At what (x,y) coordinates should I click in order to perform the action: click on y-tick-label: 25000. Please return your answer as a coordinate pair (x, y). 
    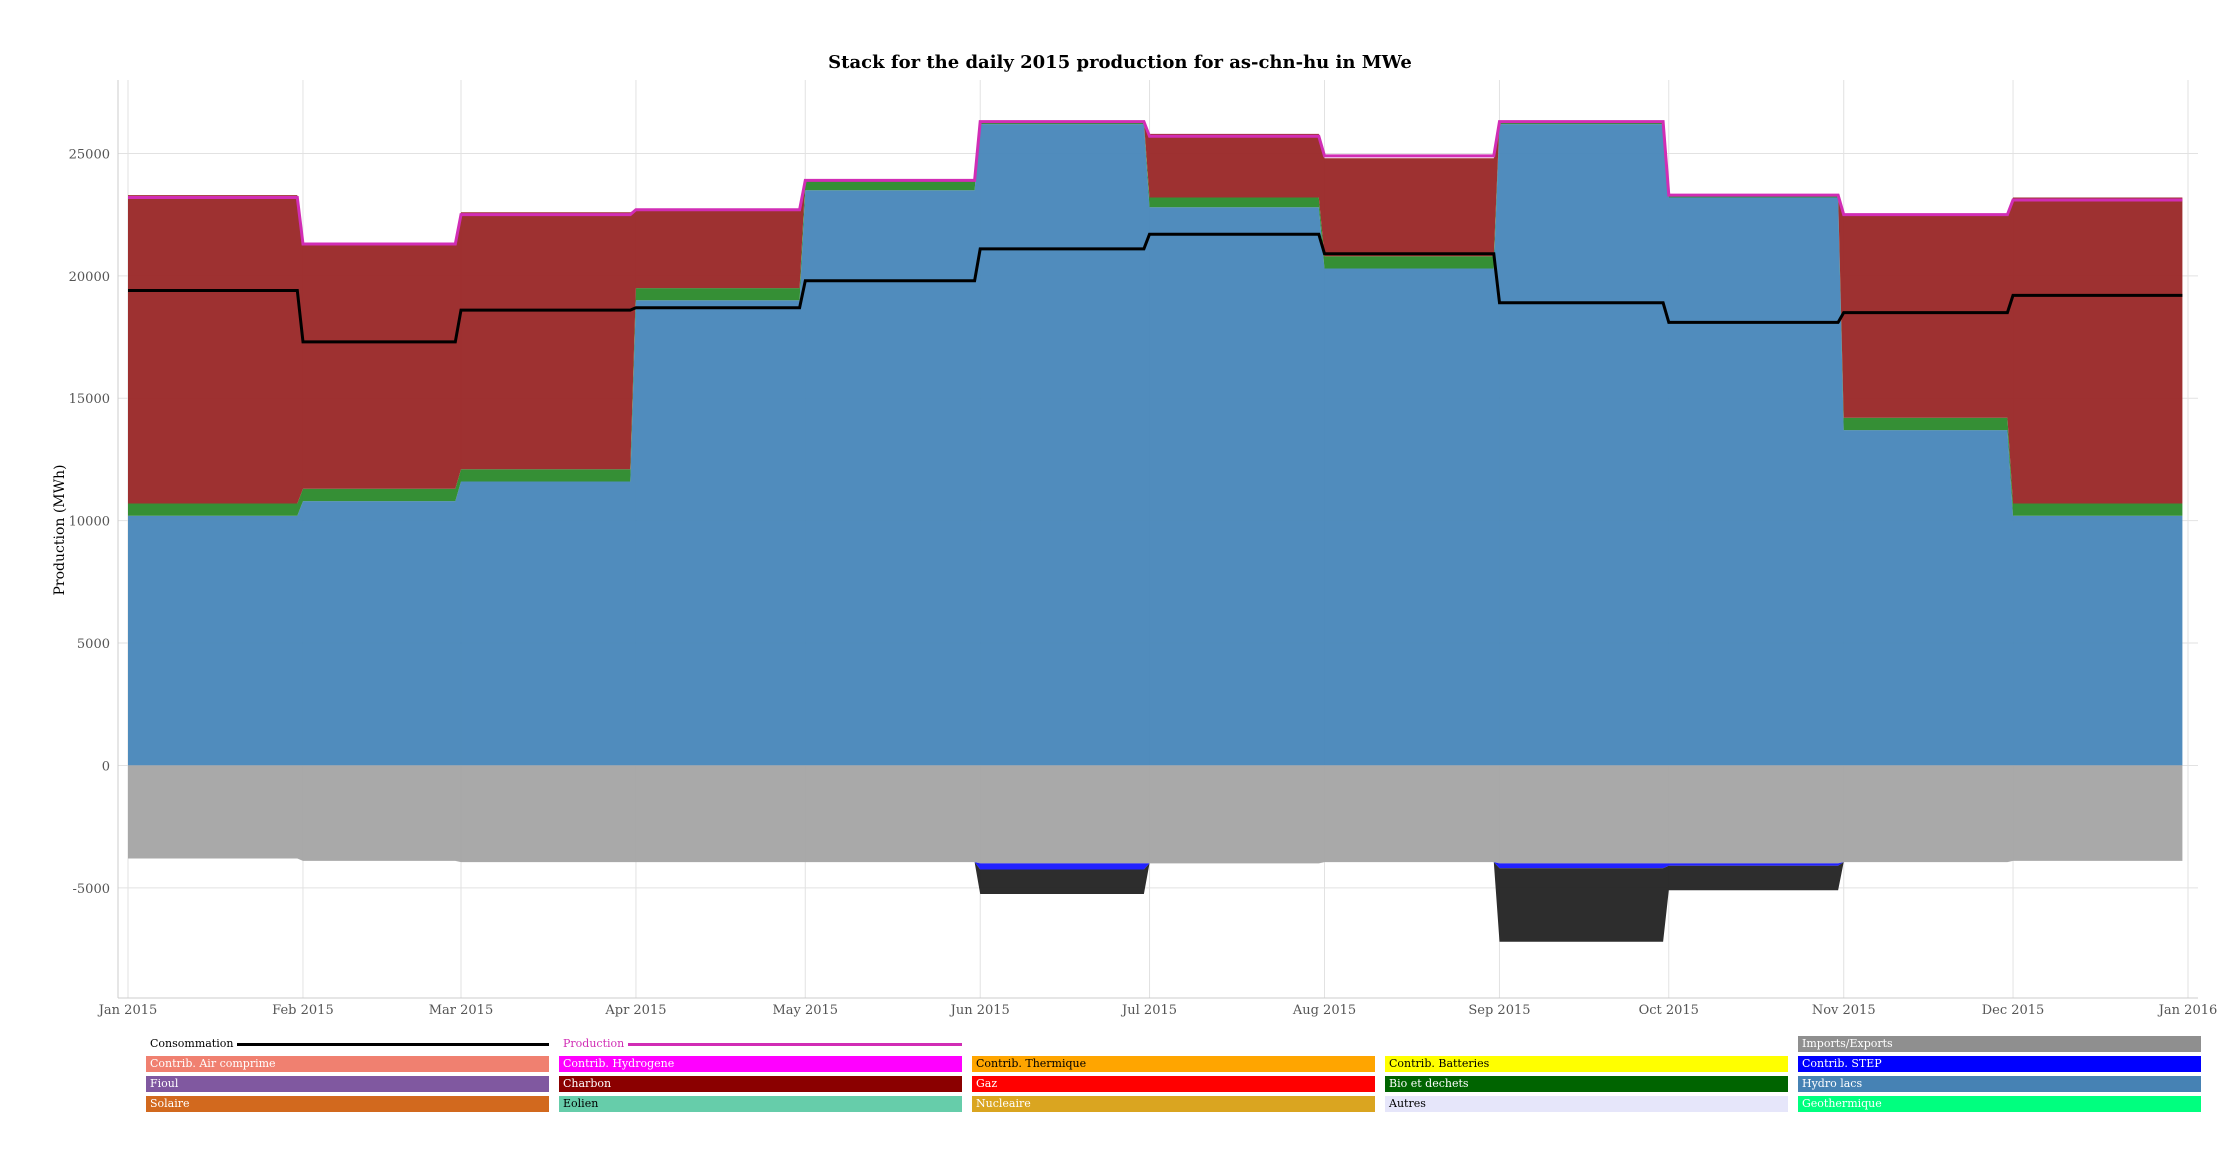
    Looking at the image, I should click on (89, 154).